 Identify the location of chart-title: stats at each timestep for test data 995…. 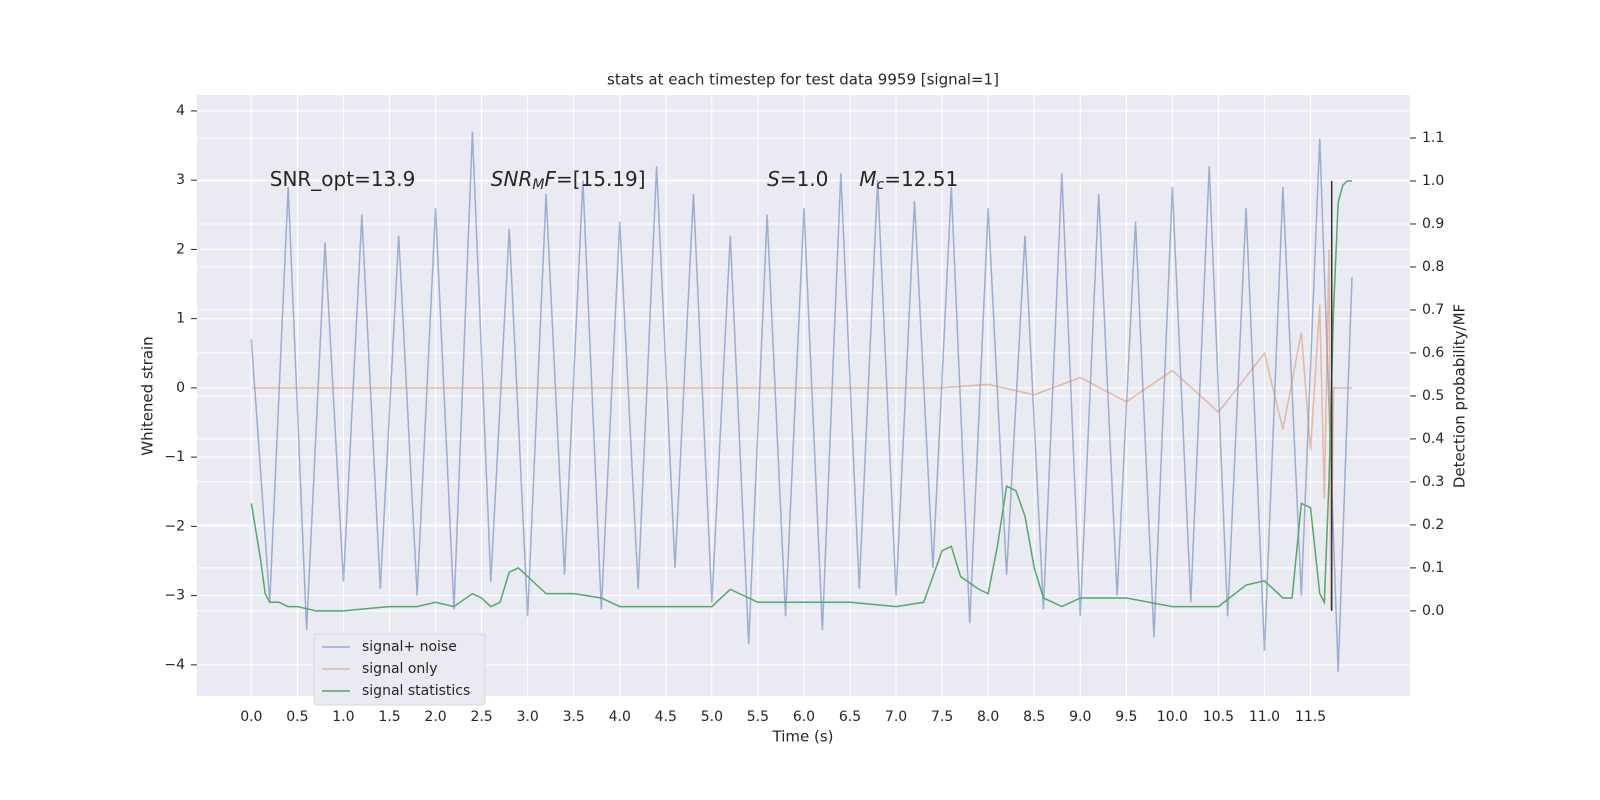
(803, 80).